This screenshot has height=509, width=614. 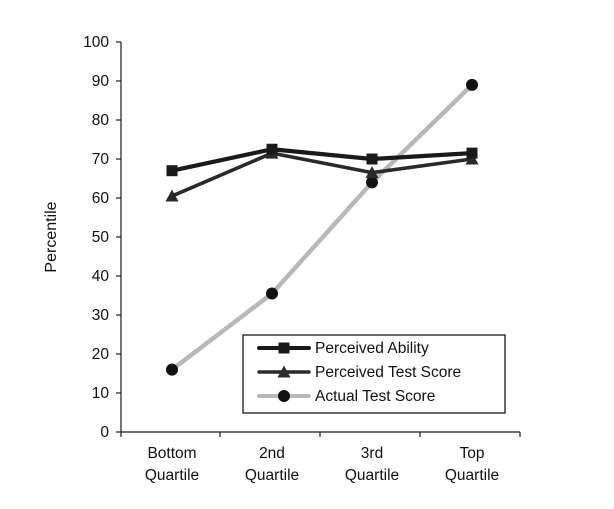 I want to click on y-tick-label: 0, so click(x=104, y=432).